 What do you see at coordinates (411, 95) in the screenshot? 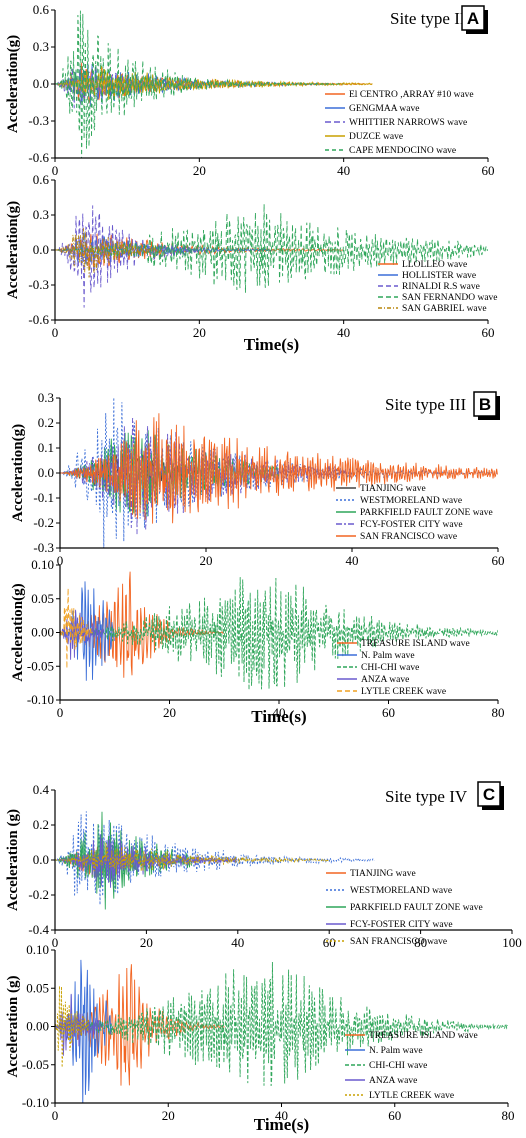
I see `legend-entry: El CENTRO ,ARRAY #10 wave` at bounding box center [411, 95].